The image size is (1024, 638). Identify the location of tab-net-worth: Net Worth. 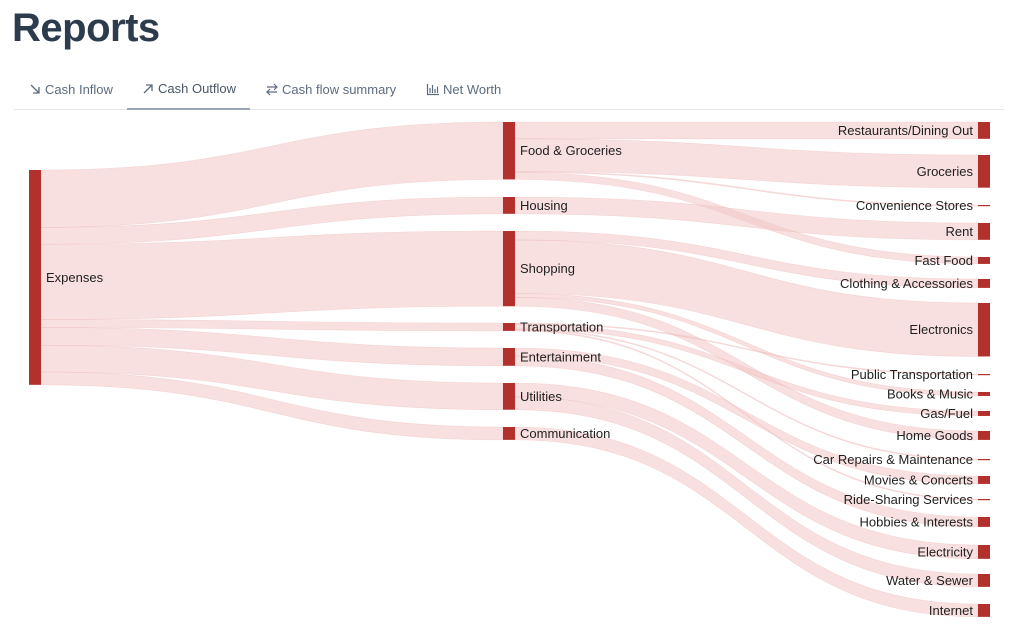
(463, 89).